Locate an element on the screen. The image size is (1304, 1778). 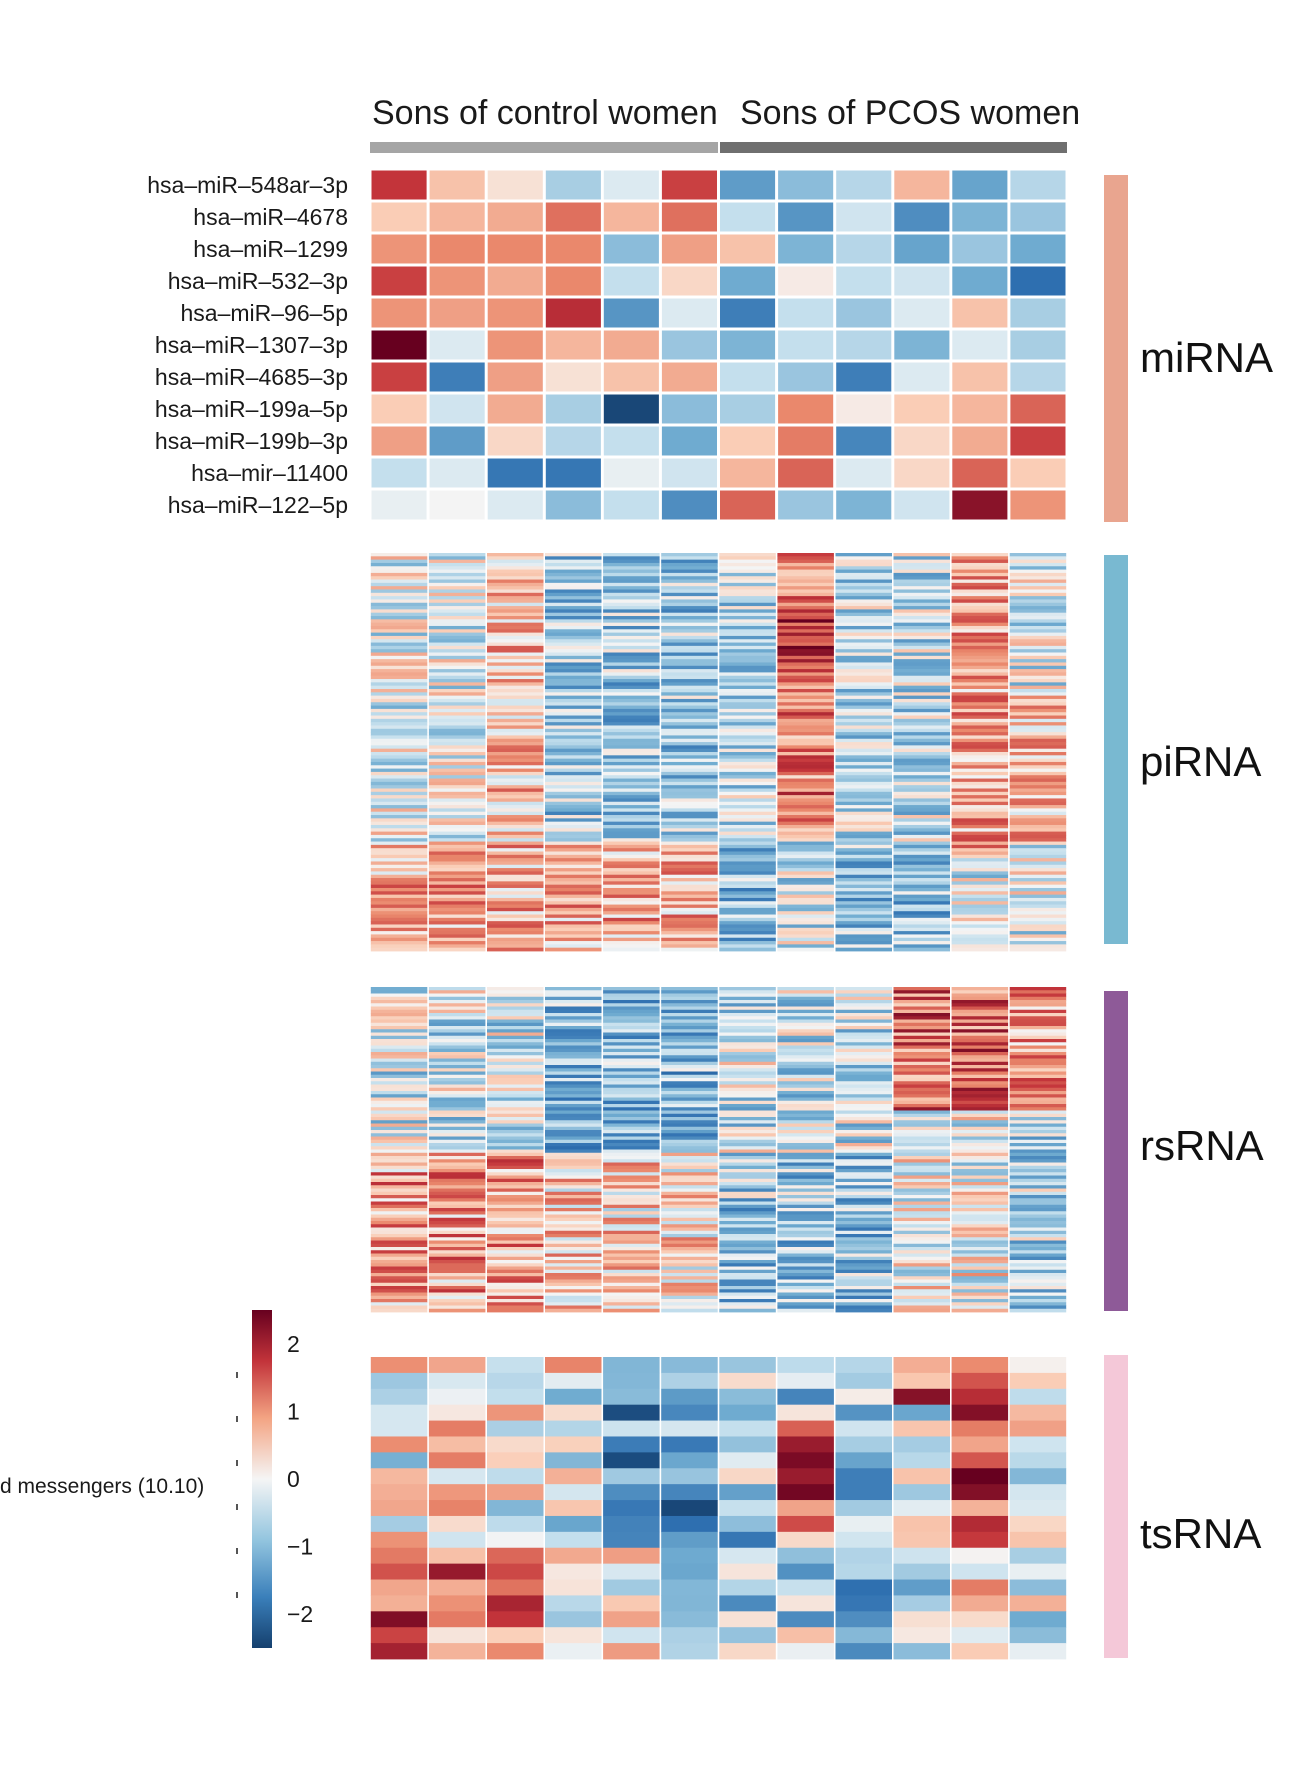
tsrna-heatmap is located at coordinates (718, 1508).